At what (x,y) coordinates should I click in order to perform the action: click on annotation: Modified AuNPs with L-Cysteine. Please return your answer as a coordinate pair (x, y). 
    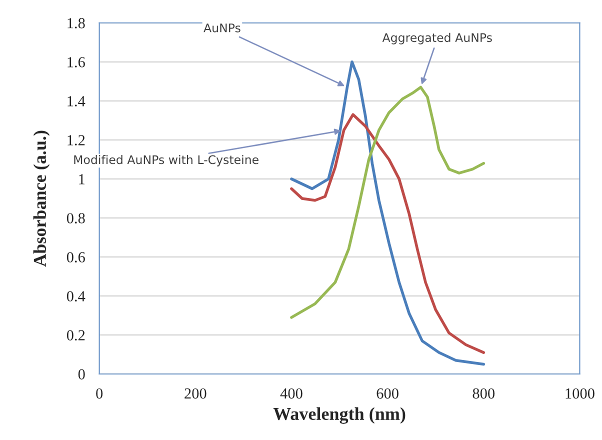
    Looking at the image, I should click on (166, 160).